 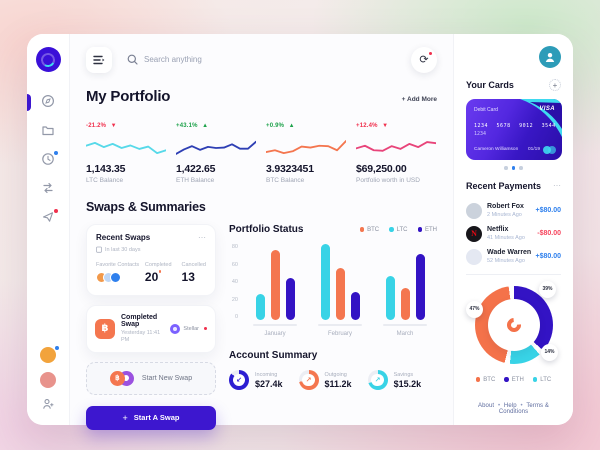 What do you see at coordinates (239, 380) in the screenshot?
I see `incoming-progress-ring: ↙` at bounding box center [239, 380].